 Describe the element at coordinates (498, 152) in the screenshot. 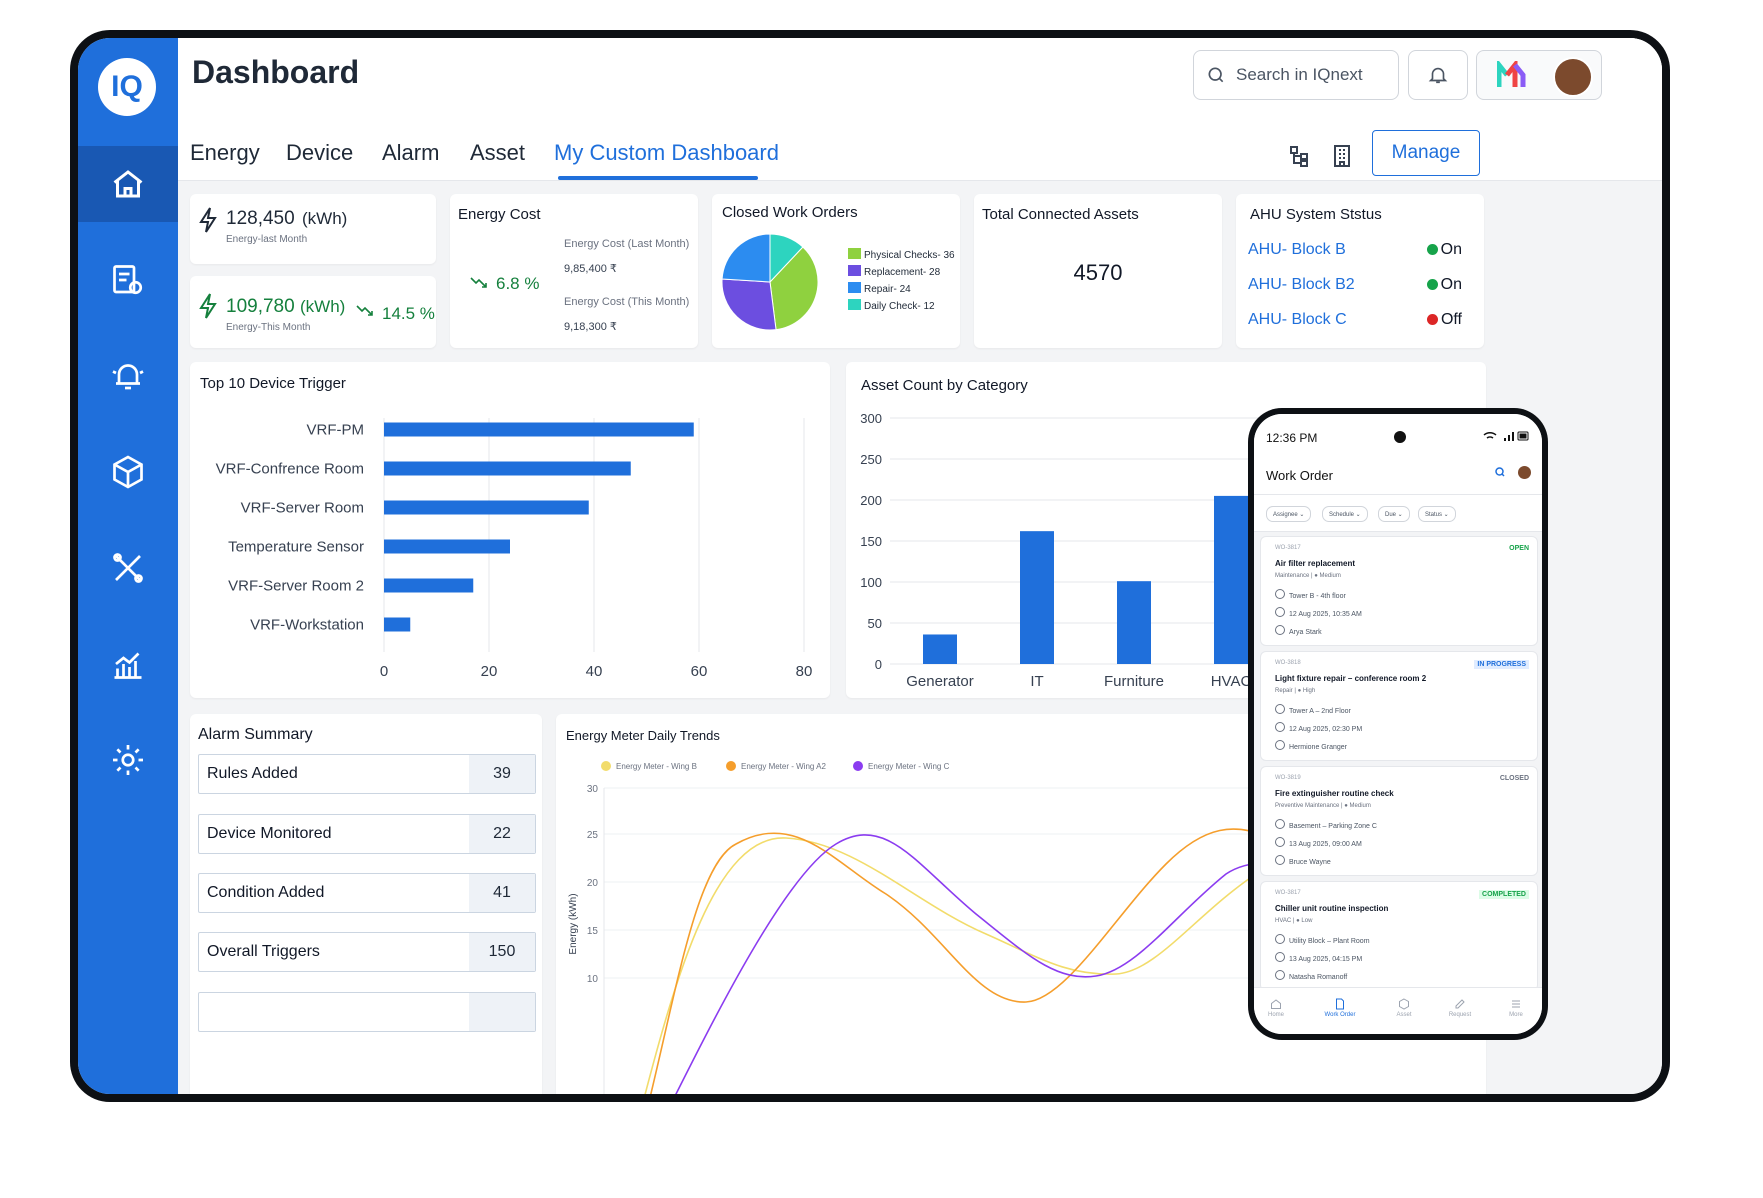

I see `tab-asset: Asset` at that location.